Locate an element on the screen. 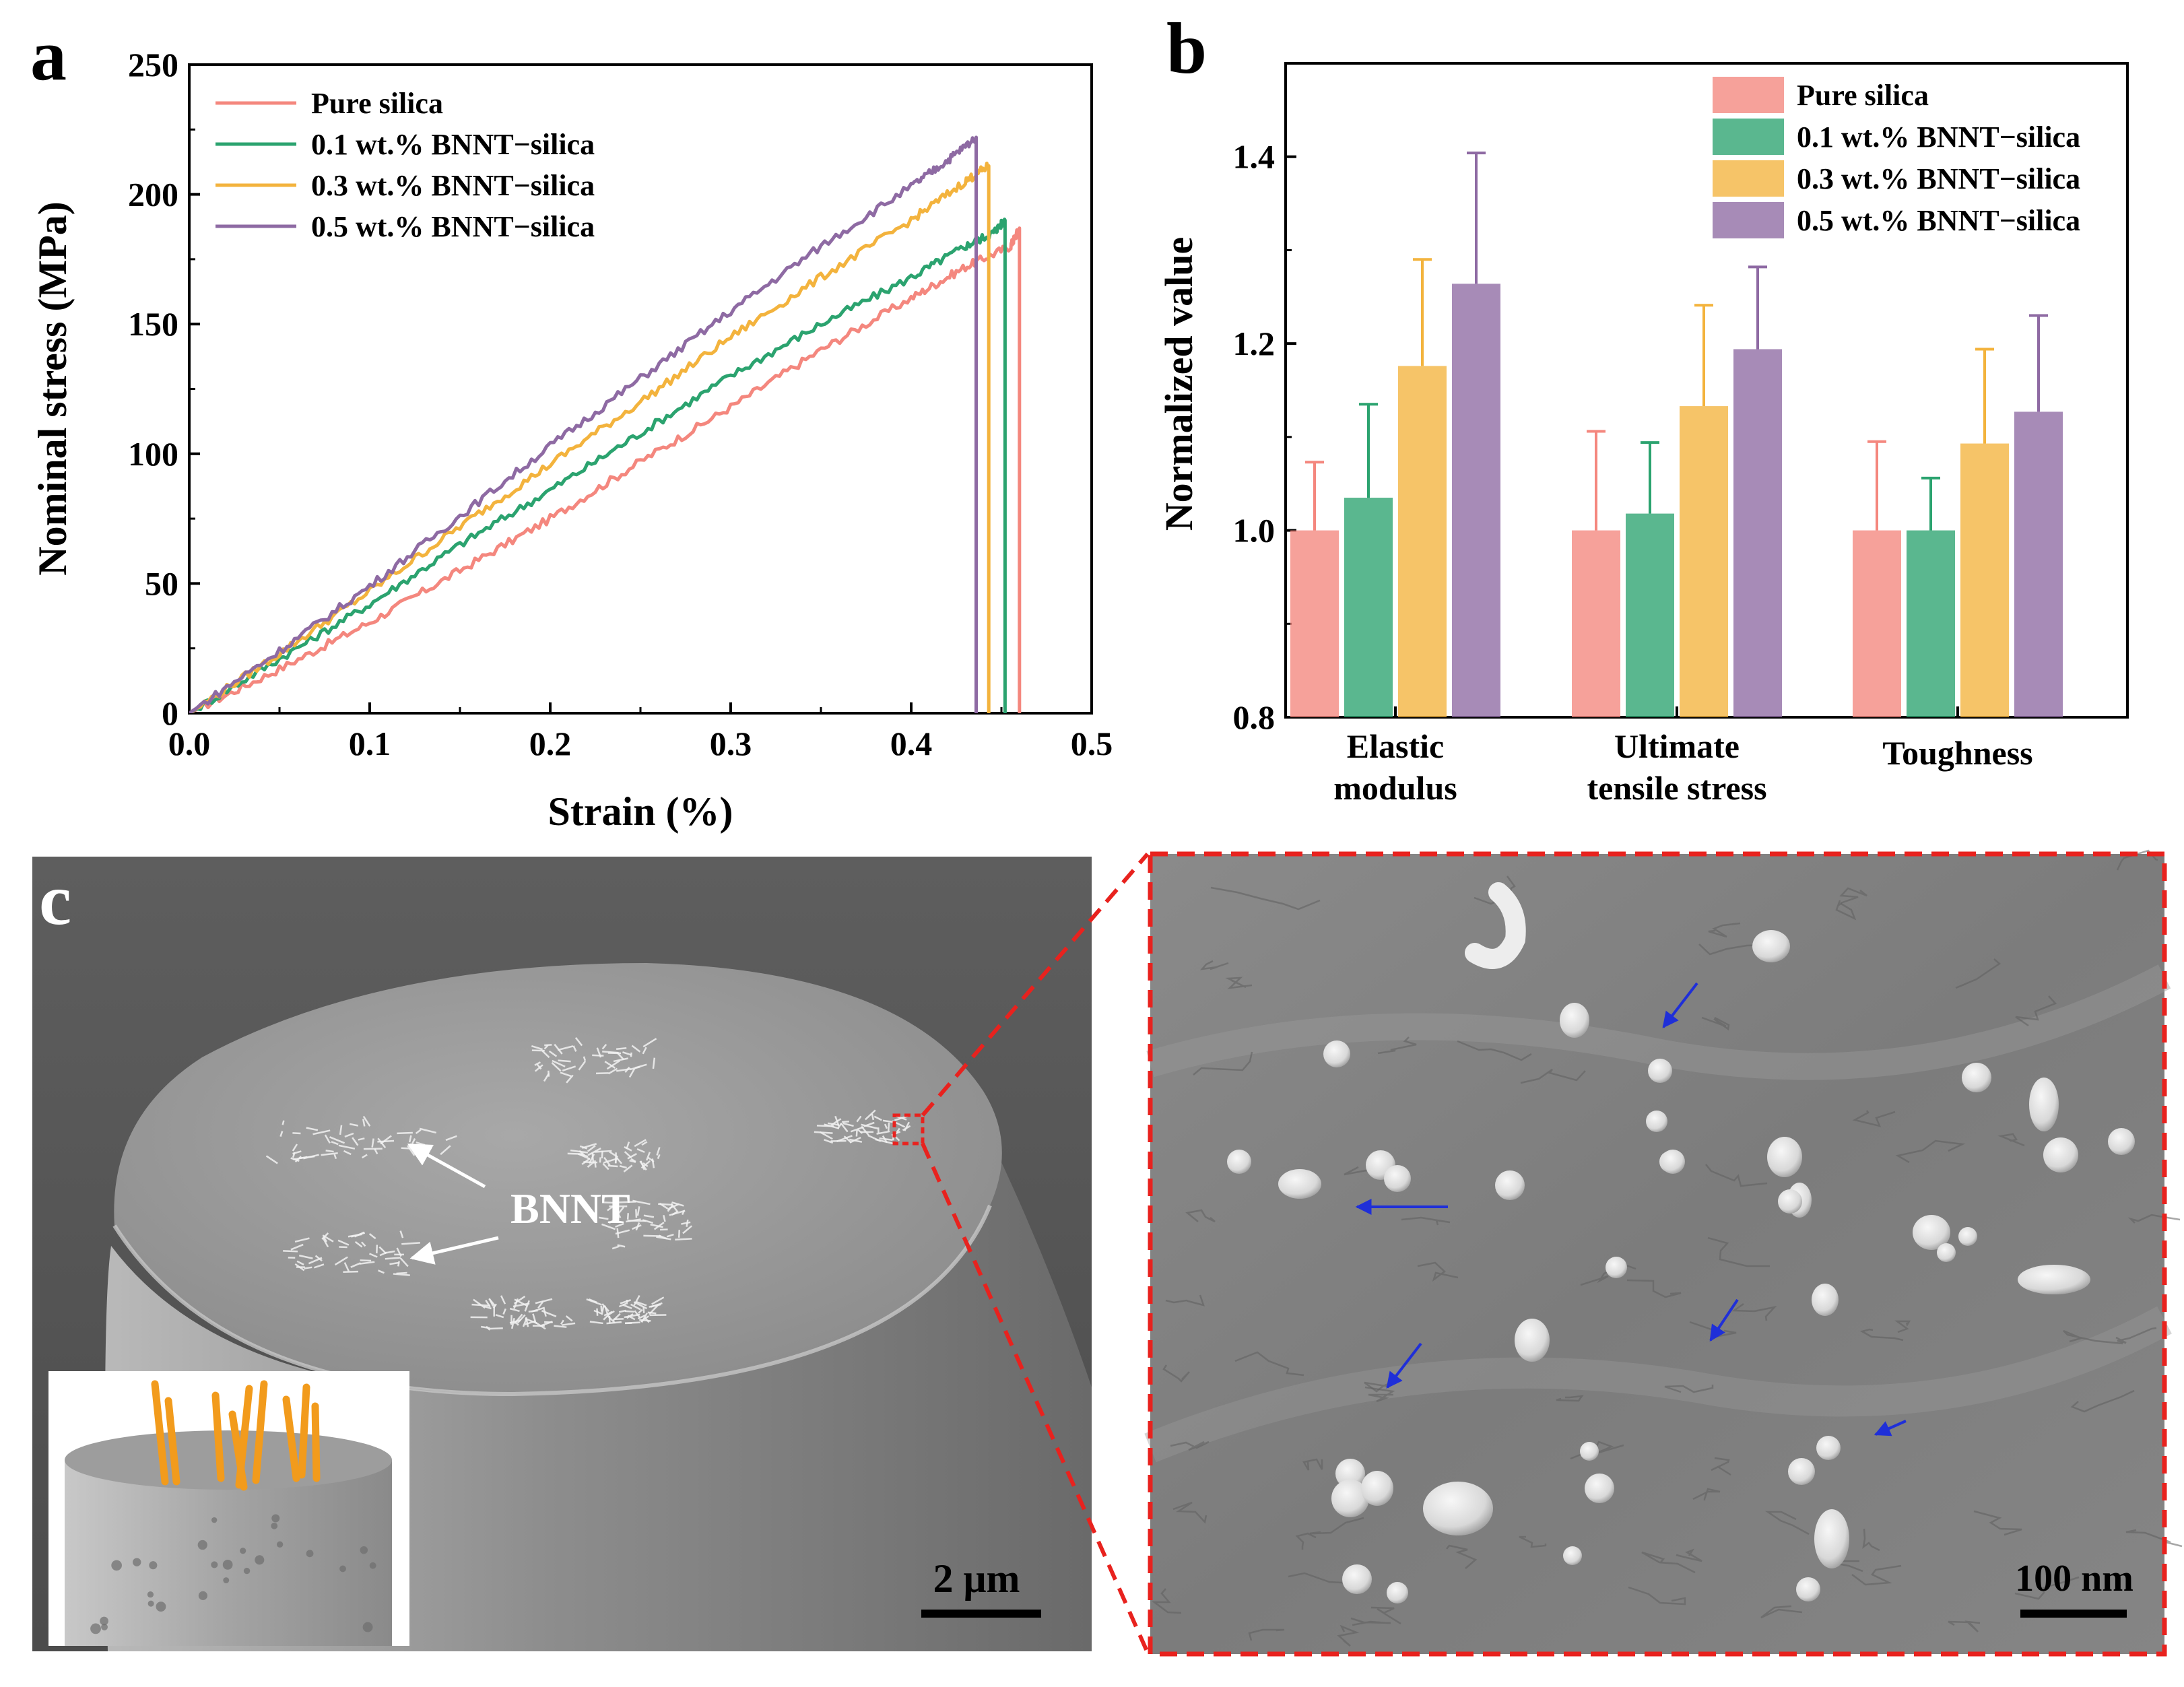  y-tick-label: 250 is located at coordinates (153, 65).